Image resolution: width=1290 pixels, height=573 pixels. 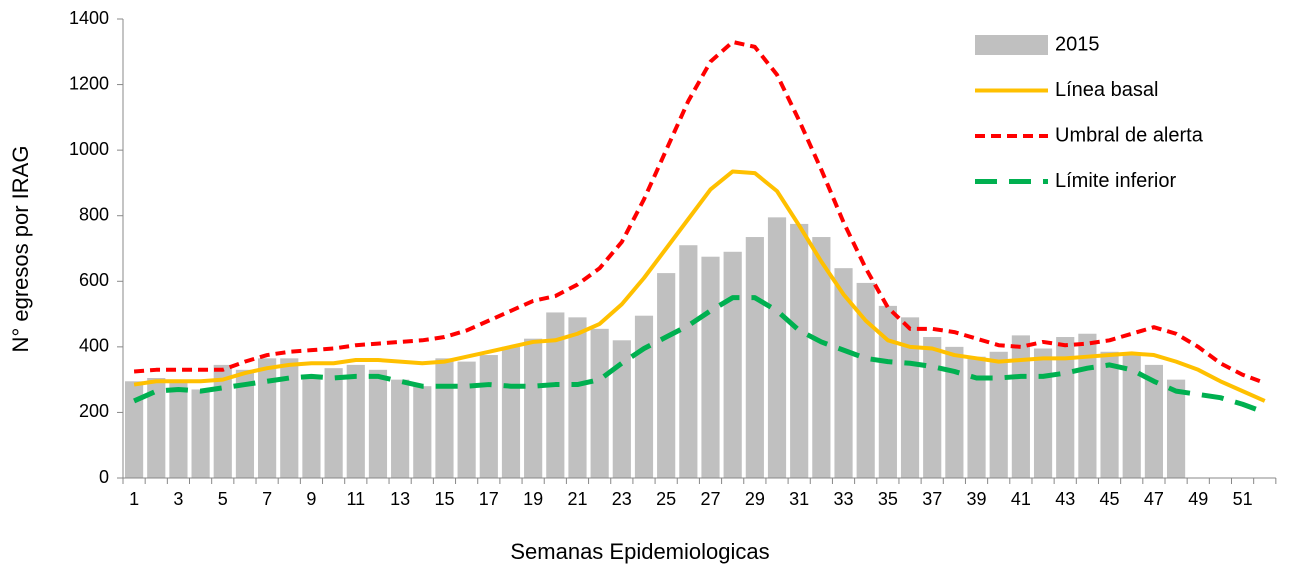 I want to click on x-tick-label: 19, so click(x=533, y=499).